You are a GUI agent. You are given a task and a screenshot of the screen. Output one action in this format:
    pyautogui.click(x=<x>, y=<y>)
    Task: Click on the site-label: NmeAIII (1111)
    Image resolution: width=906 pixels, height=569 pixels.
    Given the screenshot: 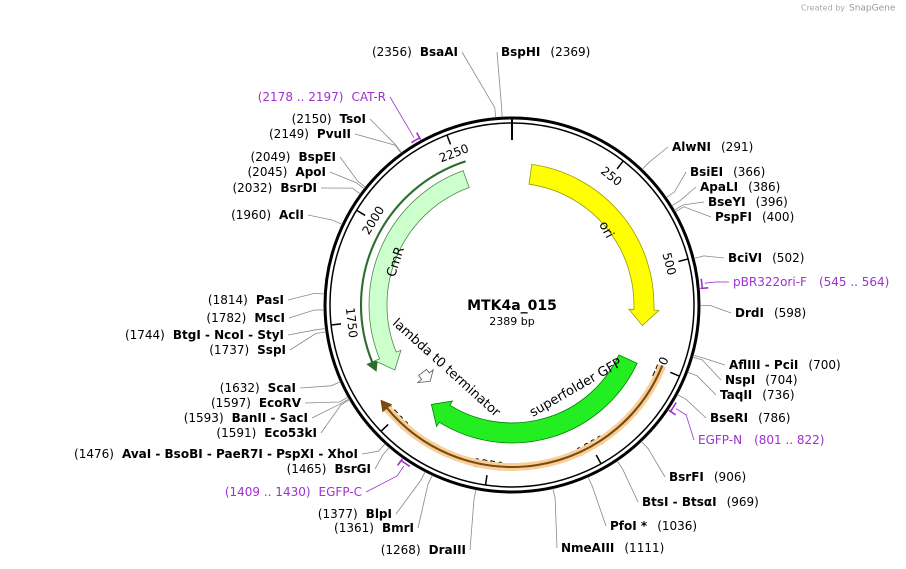 What is the action you would take?
    pyautogui.click(x=612, y=548)
    